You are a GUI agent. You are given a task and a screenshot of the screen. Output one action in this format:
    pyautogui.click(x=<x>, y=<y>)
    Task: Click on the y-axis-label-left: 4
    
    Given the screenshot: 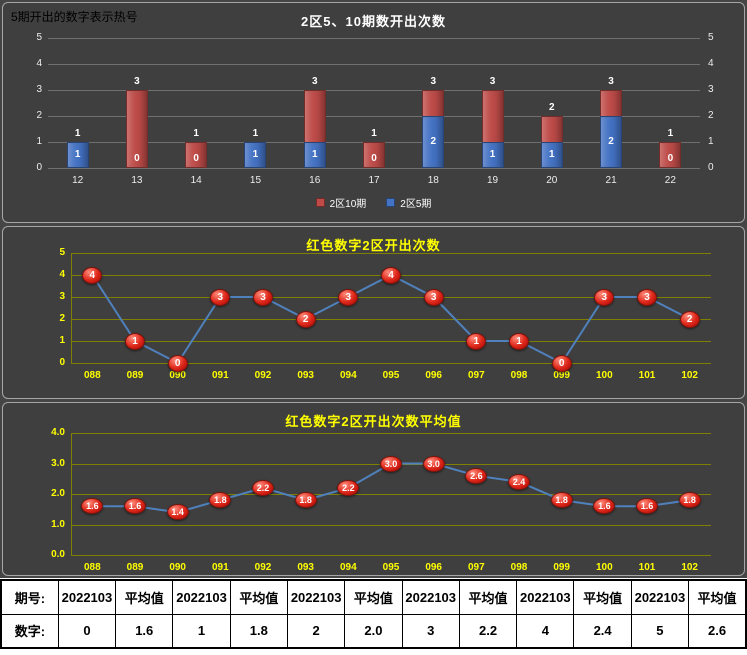 What is the action you would take?
    pyautogui.click(x=39, y=63)
    